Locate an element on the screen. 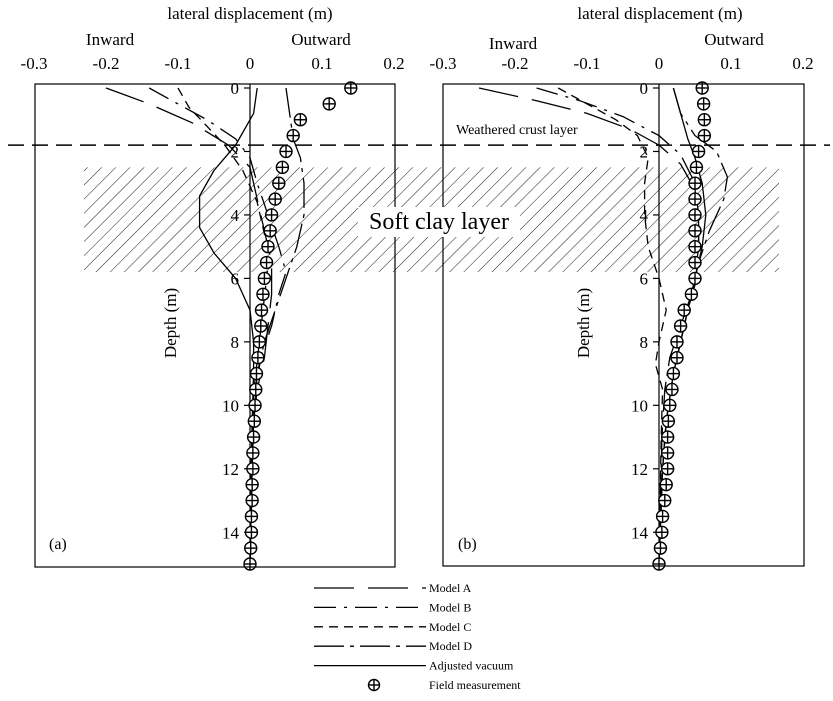  panel-b-y-axis-label: Depth (m) is located at coordinates (583, 323).